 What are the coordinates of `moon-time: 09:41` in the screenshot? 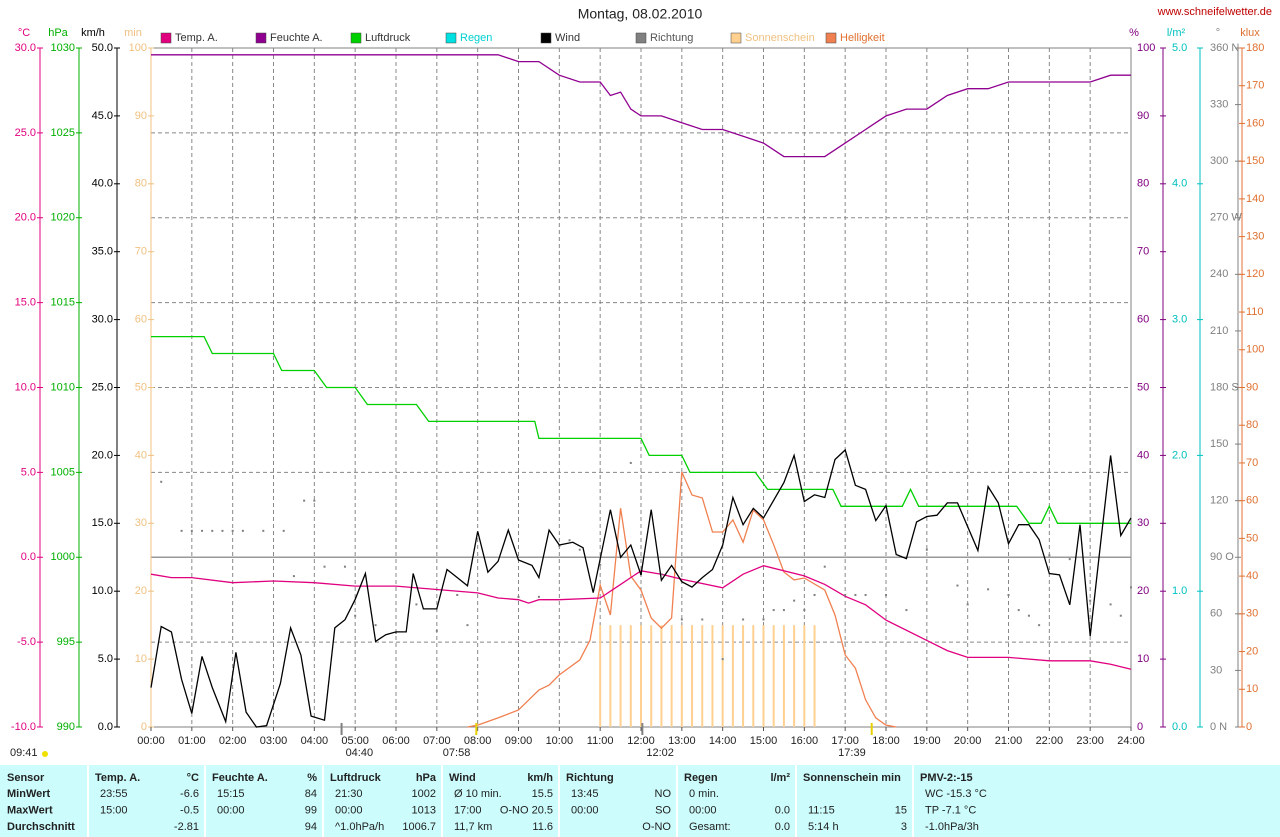 It's located at (24, 753).